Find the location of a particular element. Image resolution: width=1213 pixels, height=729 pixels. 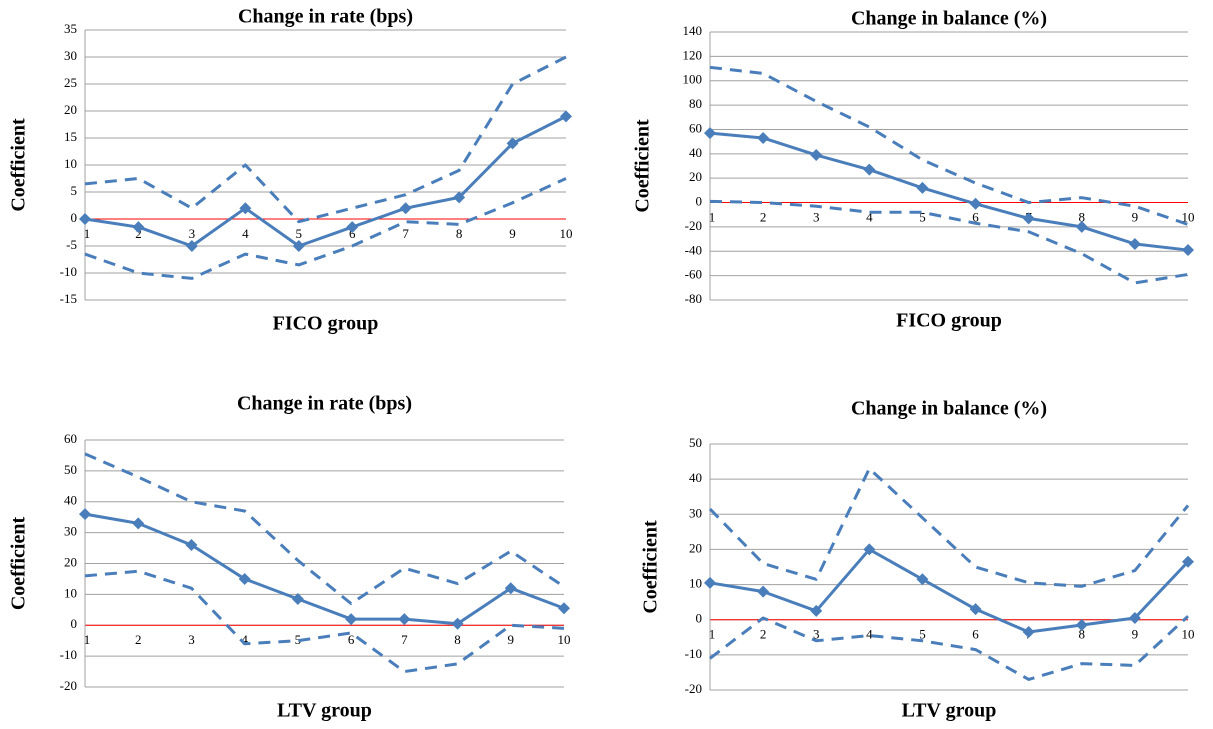

x-tick-label: 7 is located at coordinates (405, 233).